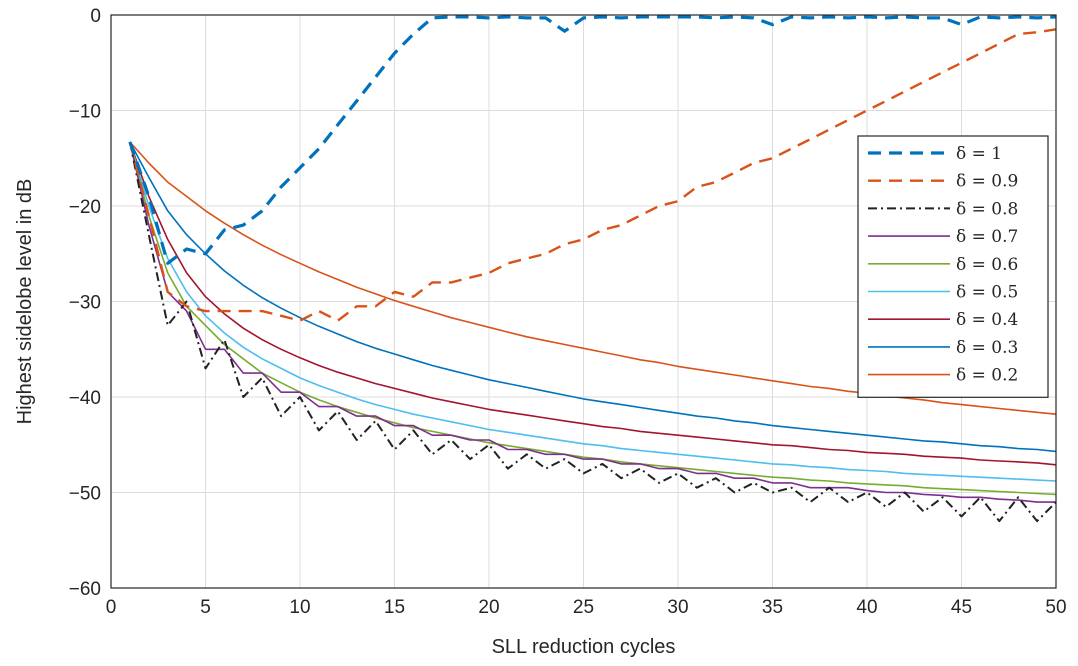  I want to click on legend-label: δ = 0.3, so click(987, 348).